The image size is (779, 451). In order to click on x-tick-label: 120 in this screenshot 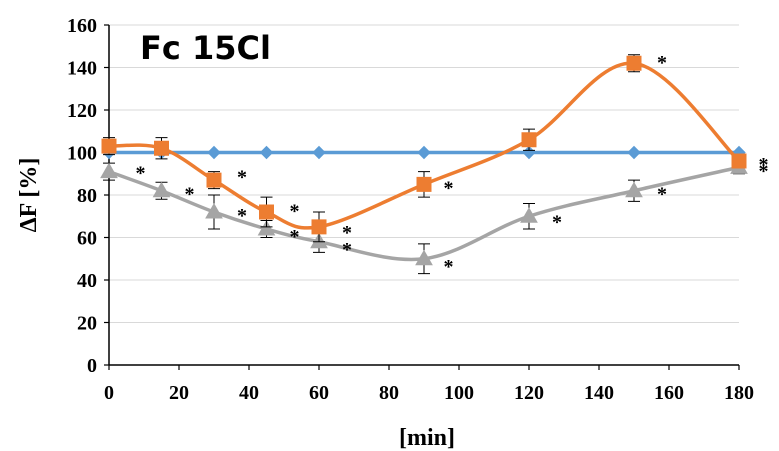, I will do `click(529, 393)`.